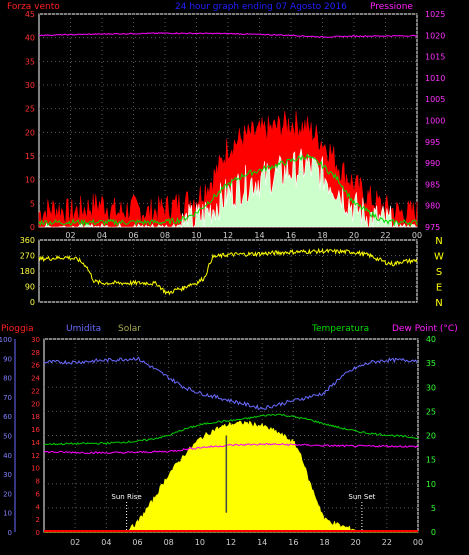  Describe the element at coordinates (35, 366) in the screenshot. I see `panel3-ytick-rain: 26` at that location.